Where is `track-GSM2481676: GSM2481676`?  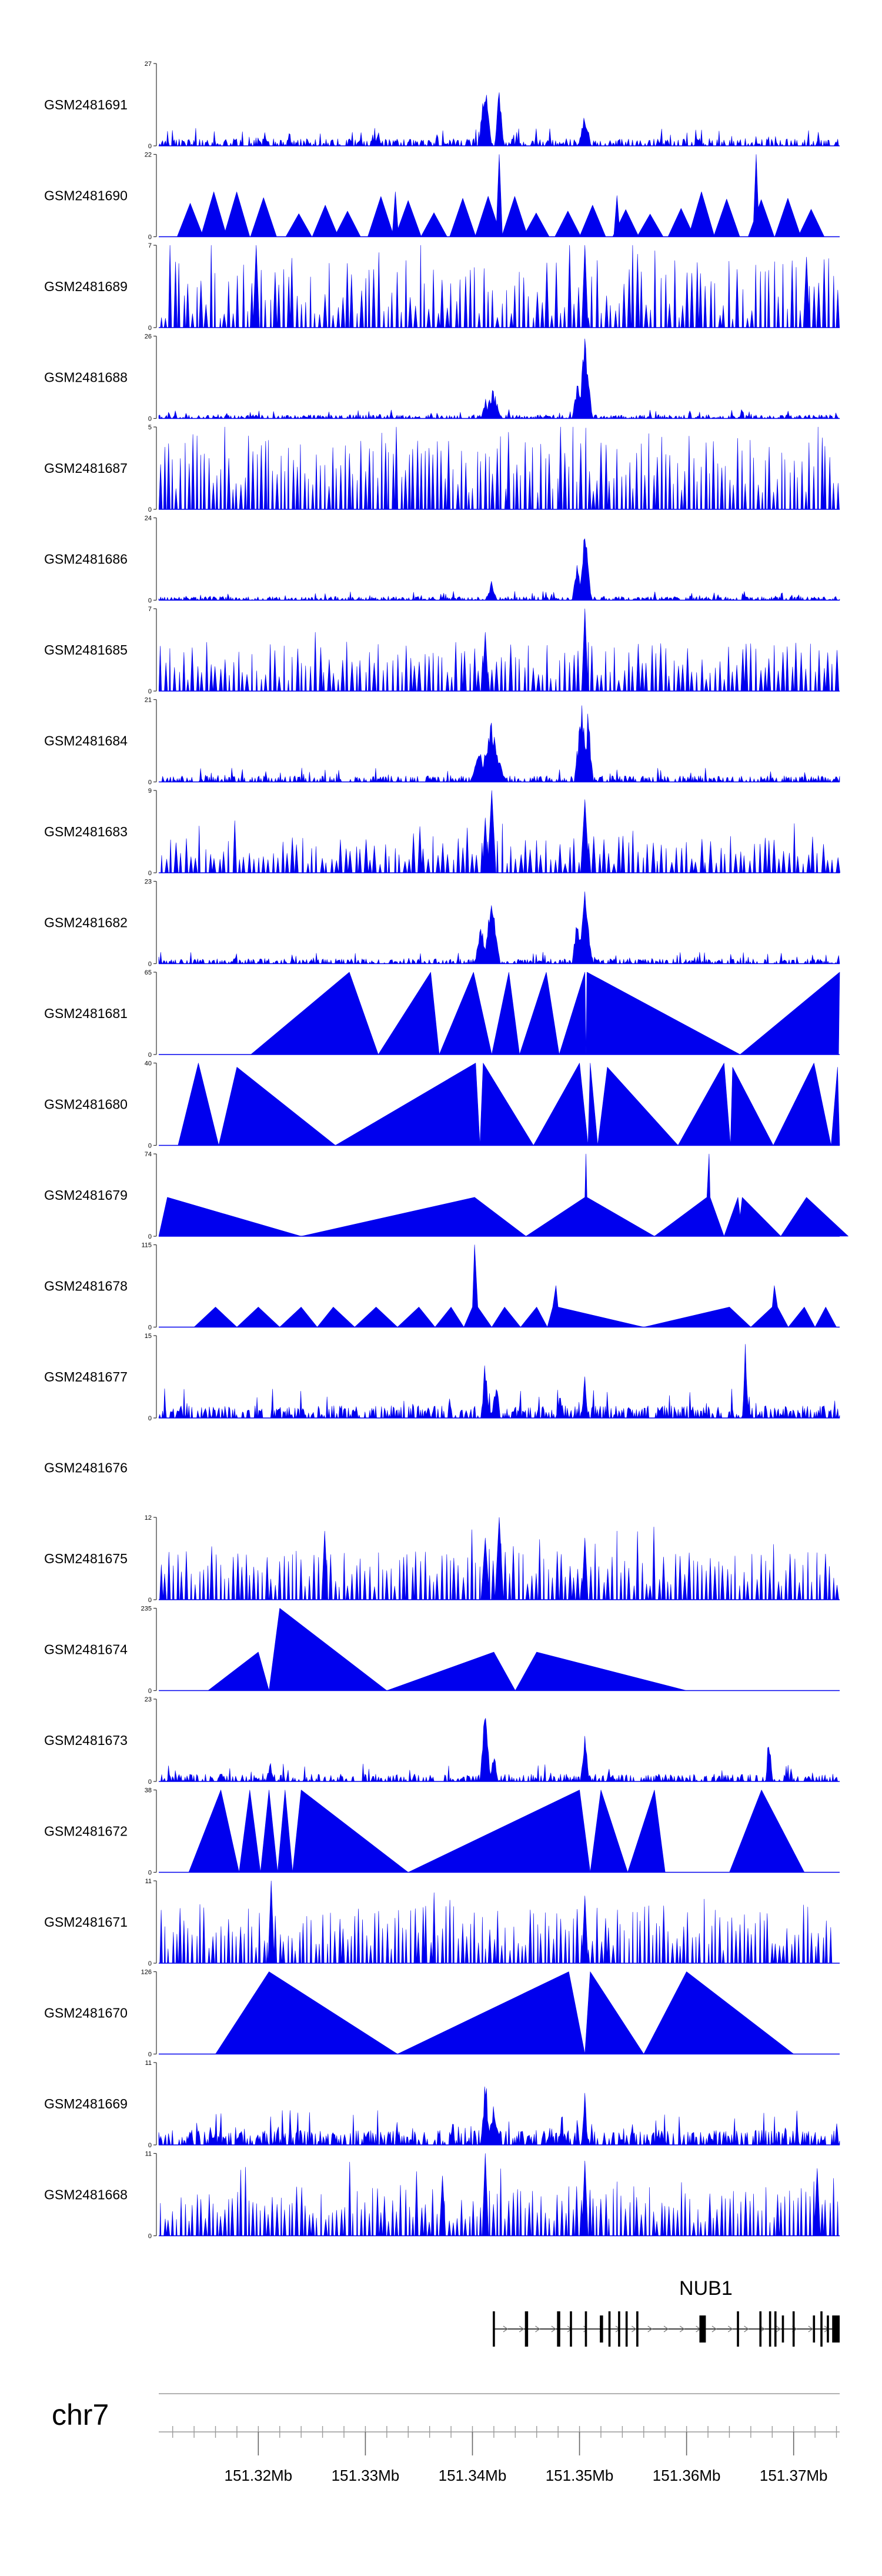
track-GSM2481676: GSM2481676 is located at coordinates (86, 1468).